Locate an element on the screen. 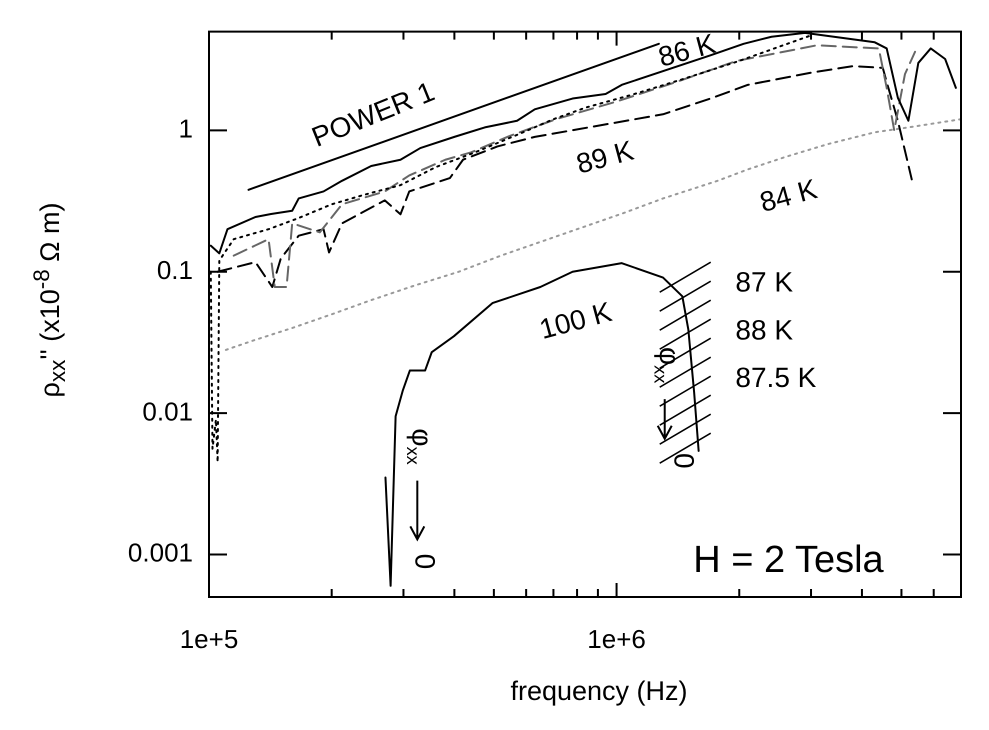 The height and width of the screenshot is (730, 989). x-tick-label: 1e+5 is located at coordinates (209, 639).